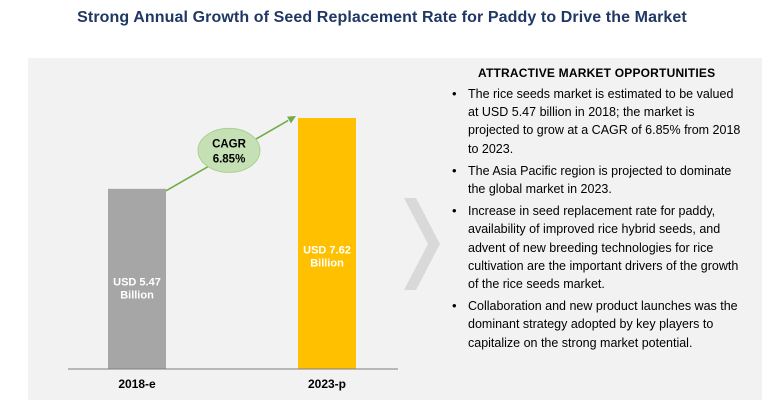  I want to click on cagr-ellipse, so click(229, 150).